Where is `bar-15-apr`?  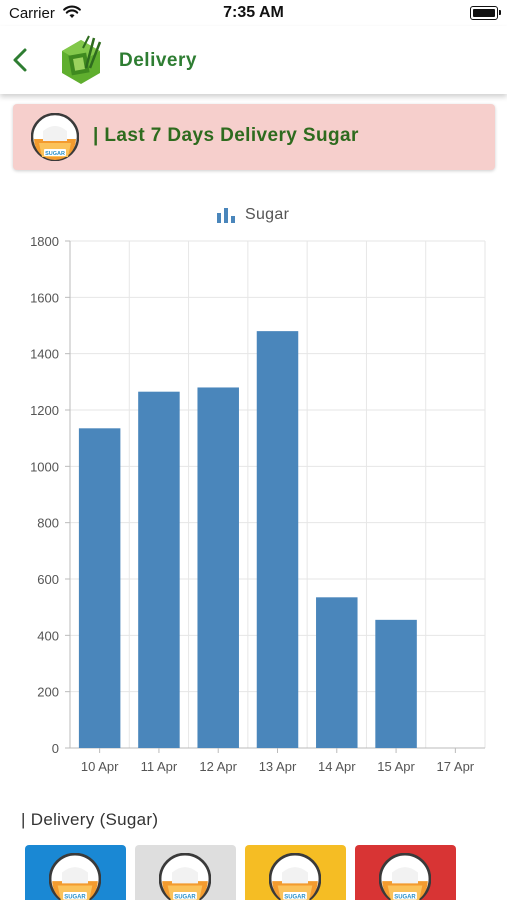 bar-15-apr is located at coordinates (396, 683).